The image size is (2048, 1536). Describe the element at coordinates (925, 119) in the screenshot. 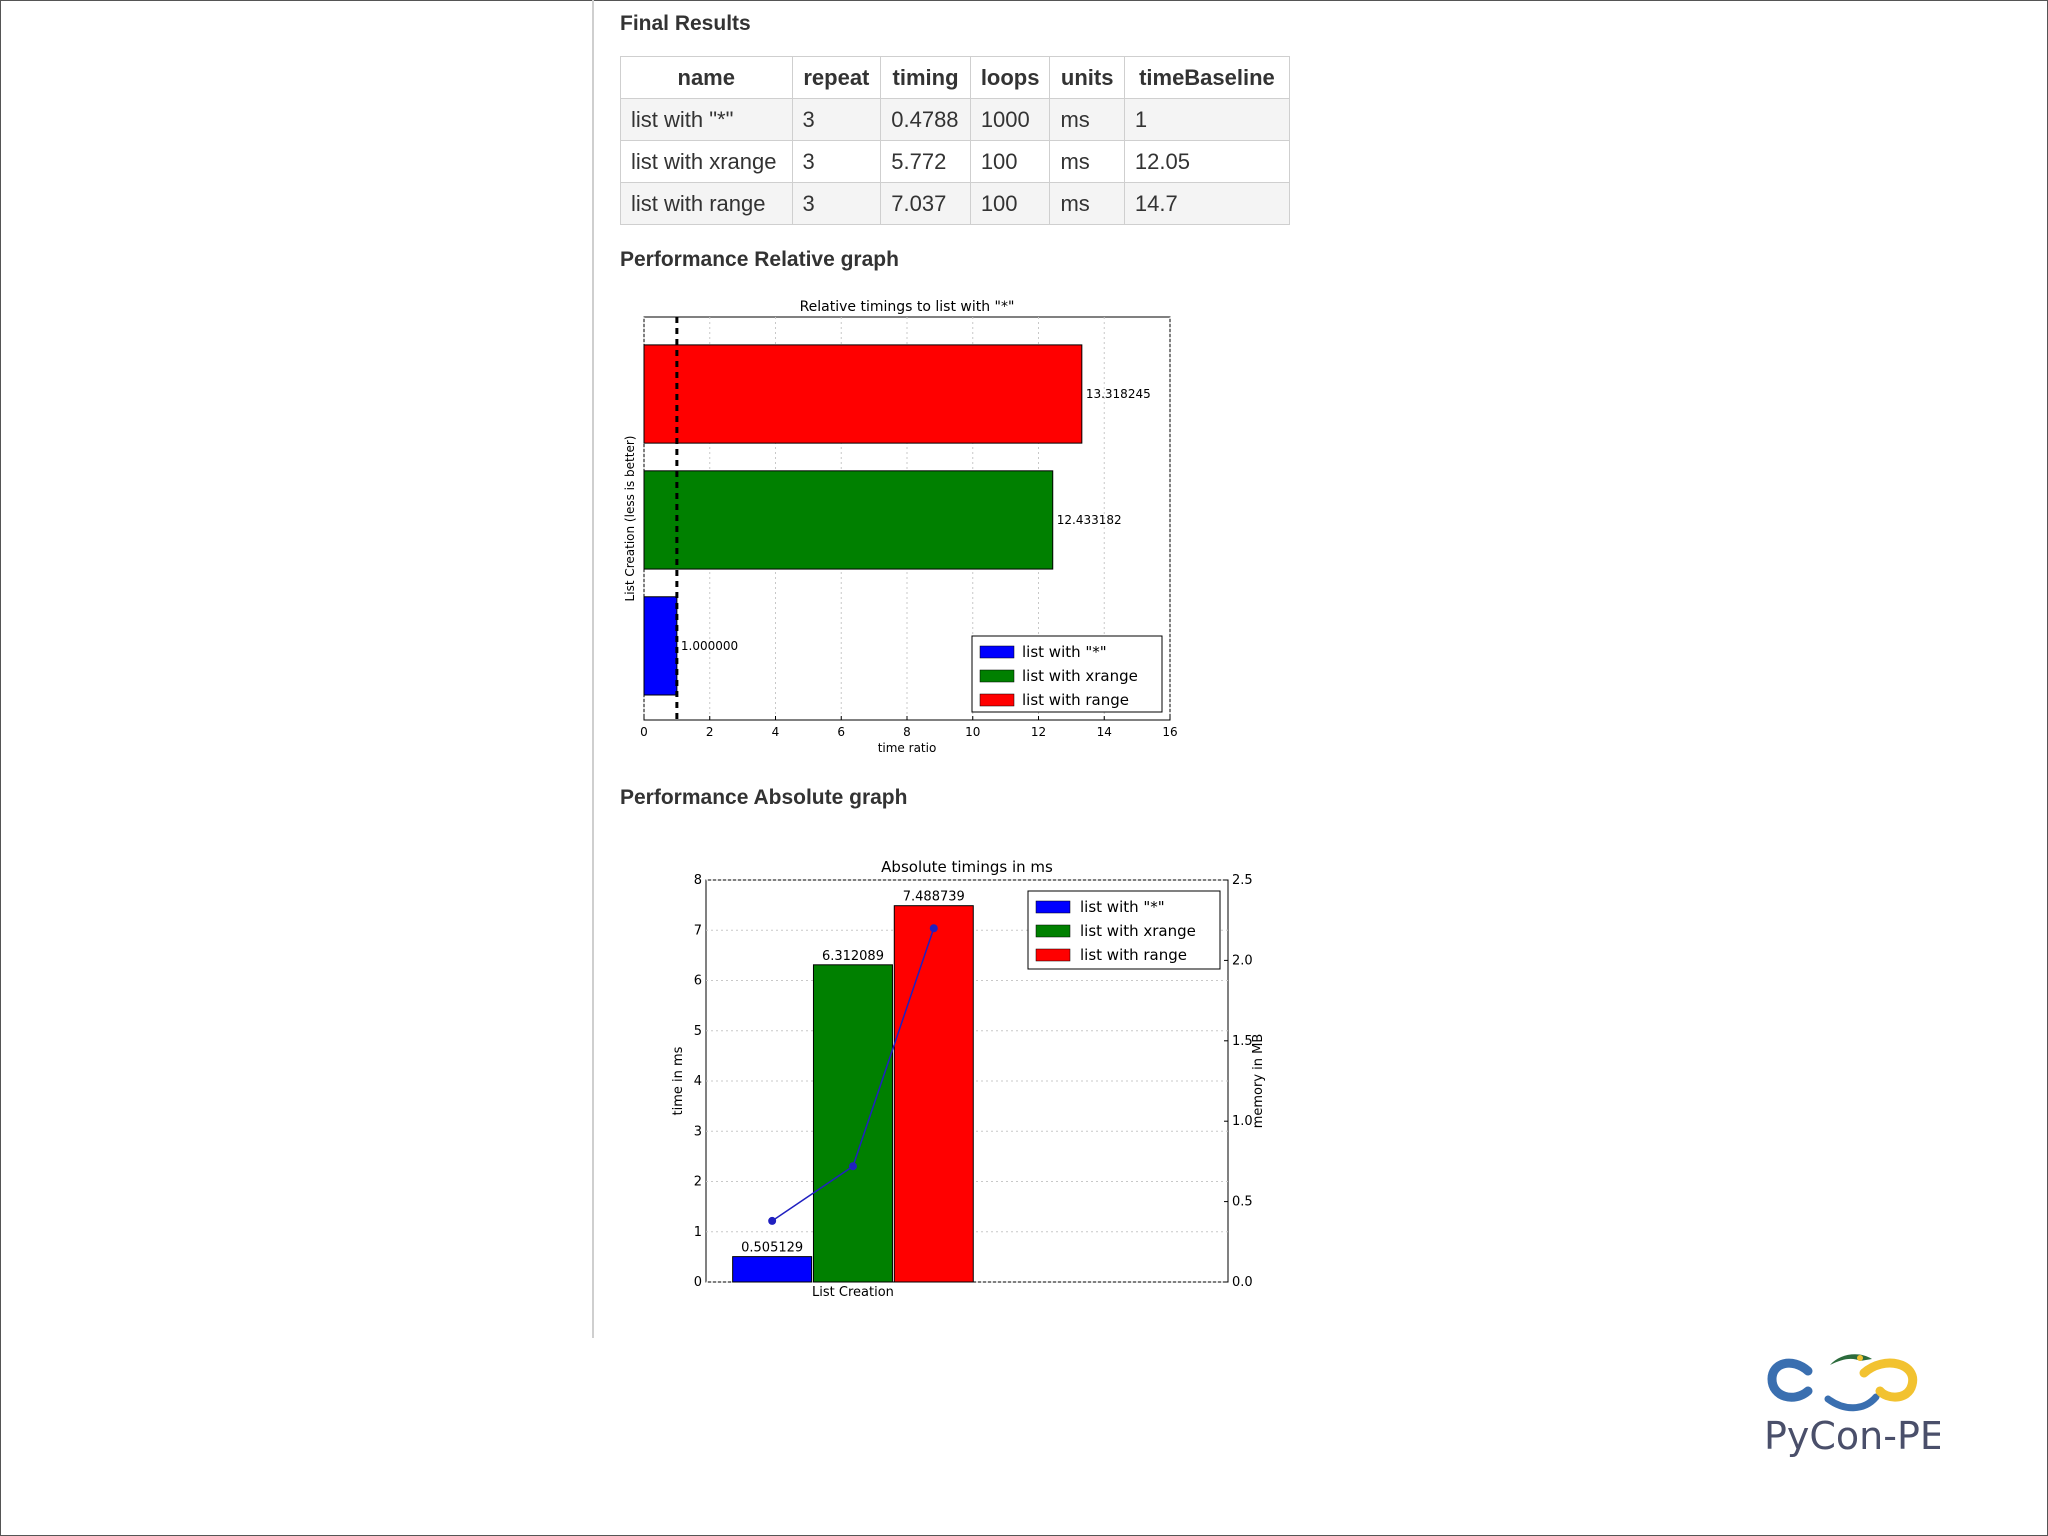

I see `table-cell: 0.4788` at that location.